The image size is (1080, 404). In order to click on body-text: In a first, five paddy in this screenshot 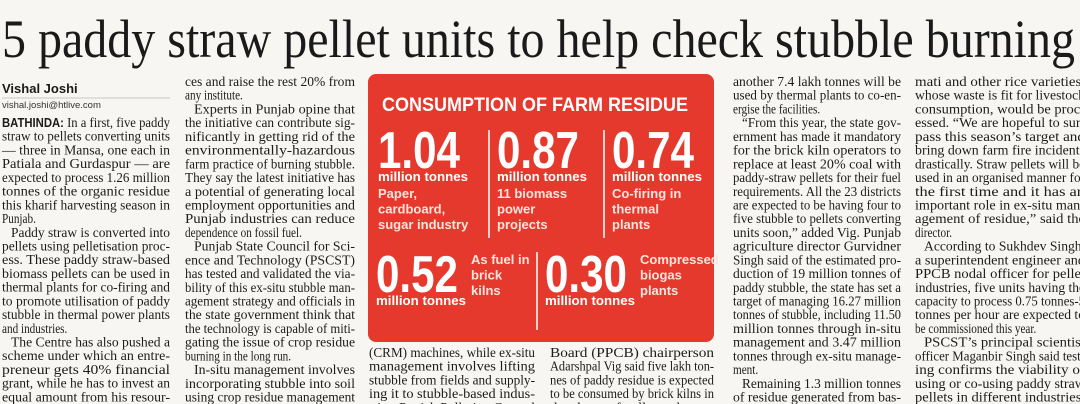, I will do `click(118, 123)`.